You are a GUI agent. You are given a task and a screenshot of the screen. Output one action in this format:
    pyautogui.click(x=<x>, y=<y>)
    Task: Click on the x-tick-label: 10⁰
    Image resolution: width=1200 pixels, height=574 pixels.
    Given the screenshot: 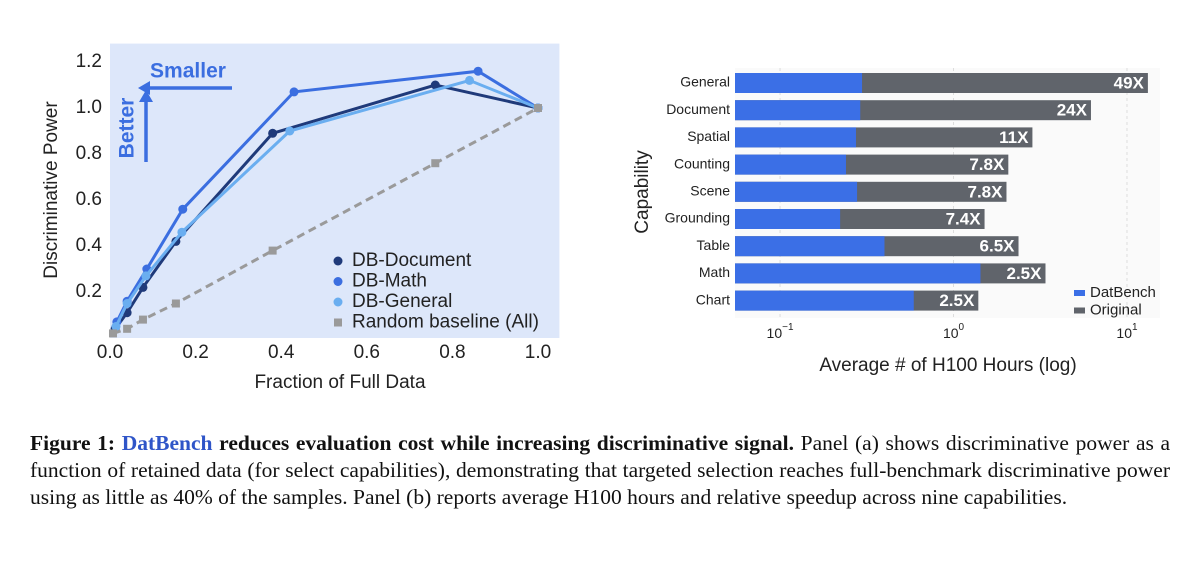 What is the action you would take?
    pyautogui.click(x=954, y=331)
    